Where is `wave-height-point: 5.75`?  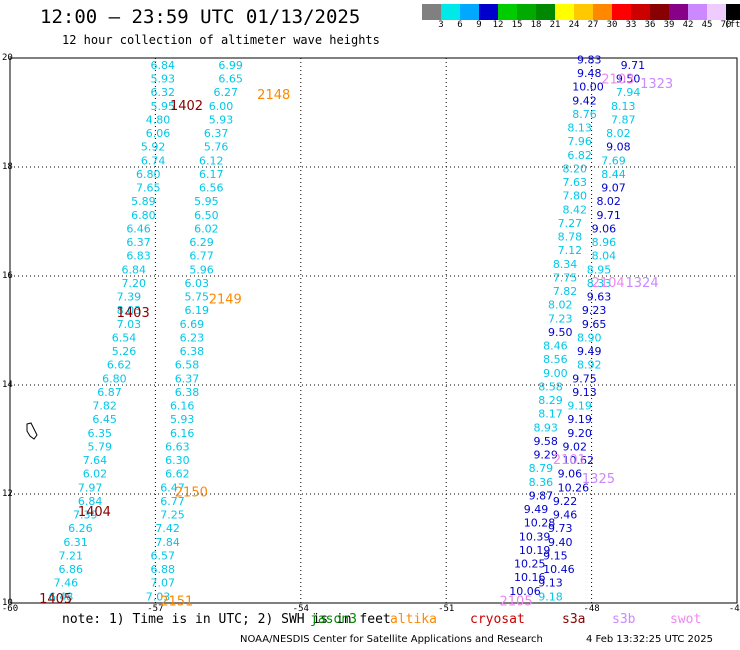
wave-height-point: 5.75 is located at coordinates (196, 297).